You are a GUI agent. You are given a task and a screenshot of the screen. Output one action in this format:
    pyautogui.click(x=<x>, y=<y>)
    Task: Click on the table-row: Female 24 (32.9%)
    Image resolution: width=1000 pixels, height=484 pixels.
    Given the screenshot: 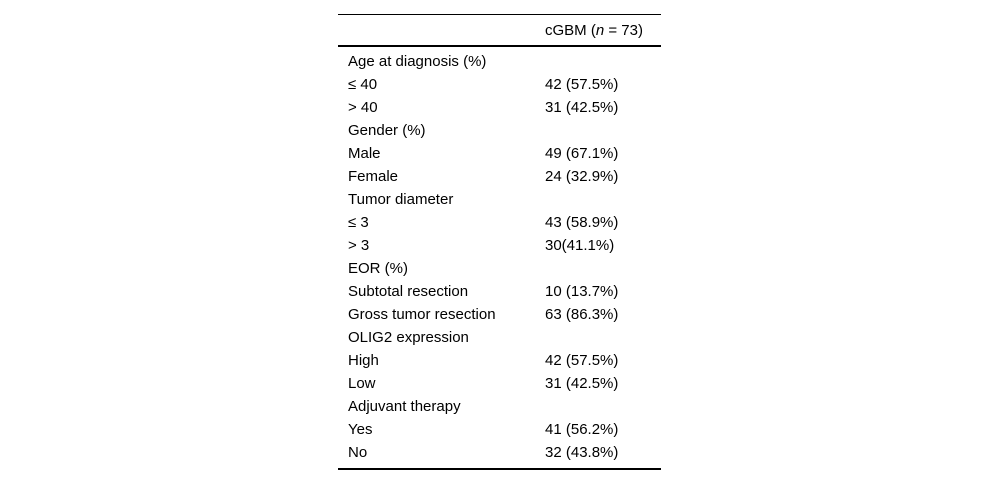 What is the action you would take?
    pyautogui.click(x=499, y=176)
    